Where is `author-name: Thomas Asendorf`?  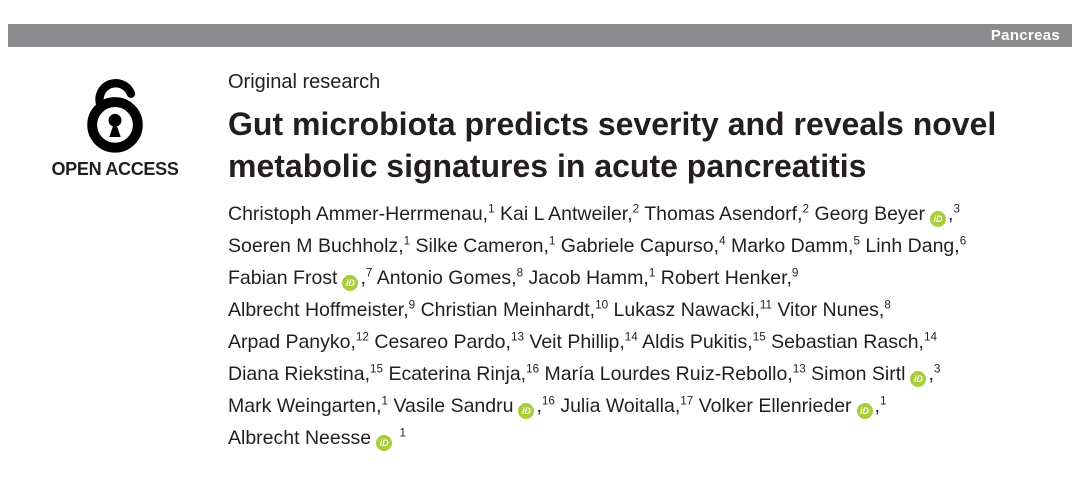
author-name: Thomas Asendorf is located at coordinates (721, 214).